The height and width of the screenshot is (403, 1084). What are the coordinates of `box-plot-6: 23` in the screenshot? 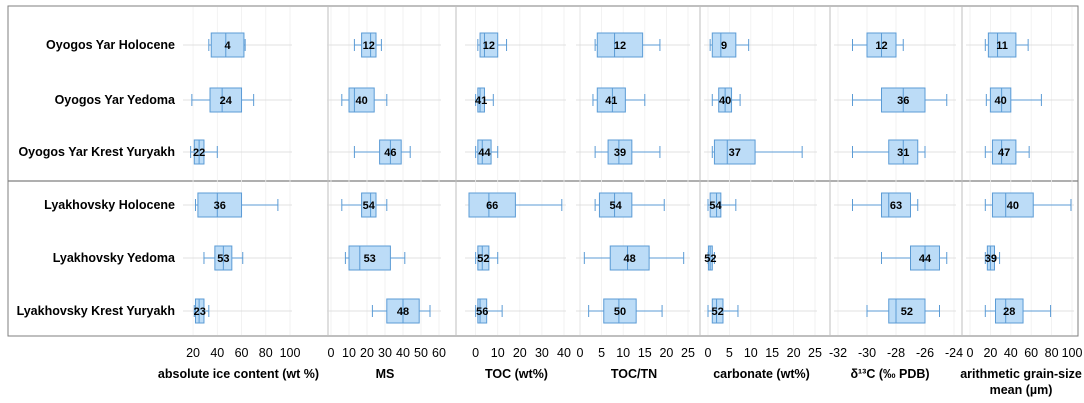 It's located at (202, 311).